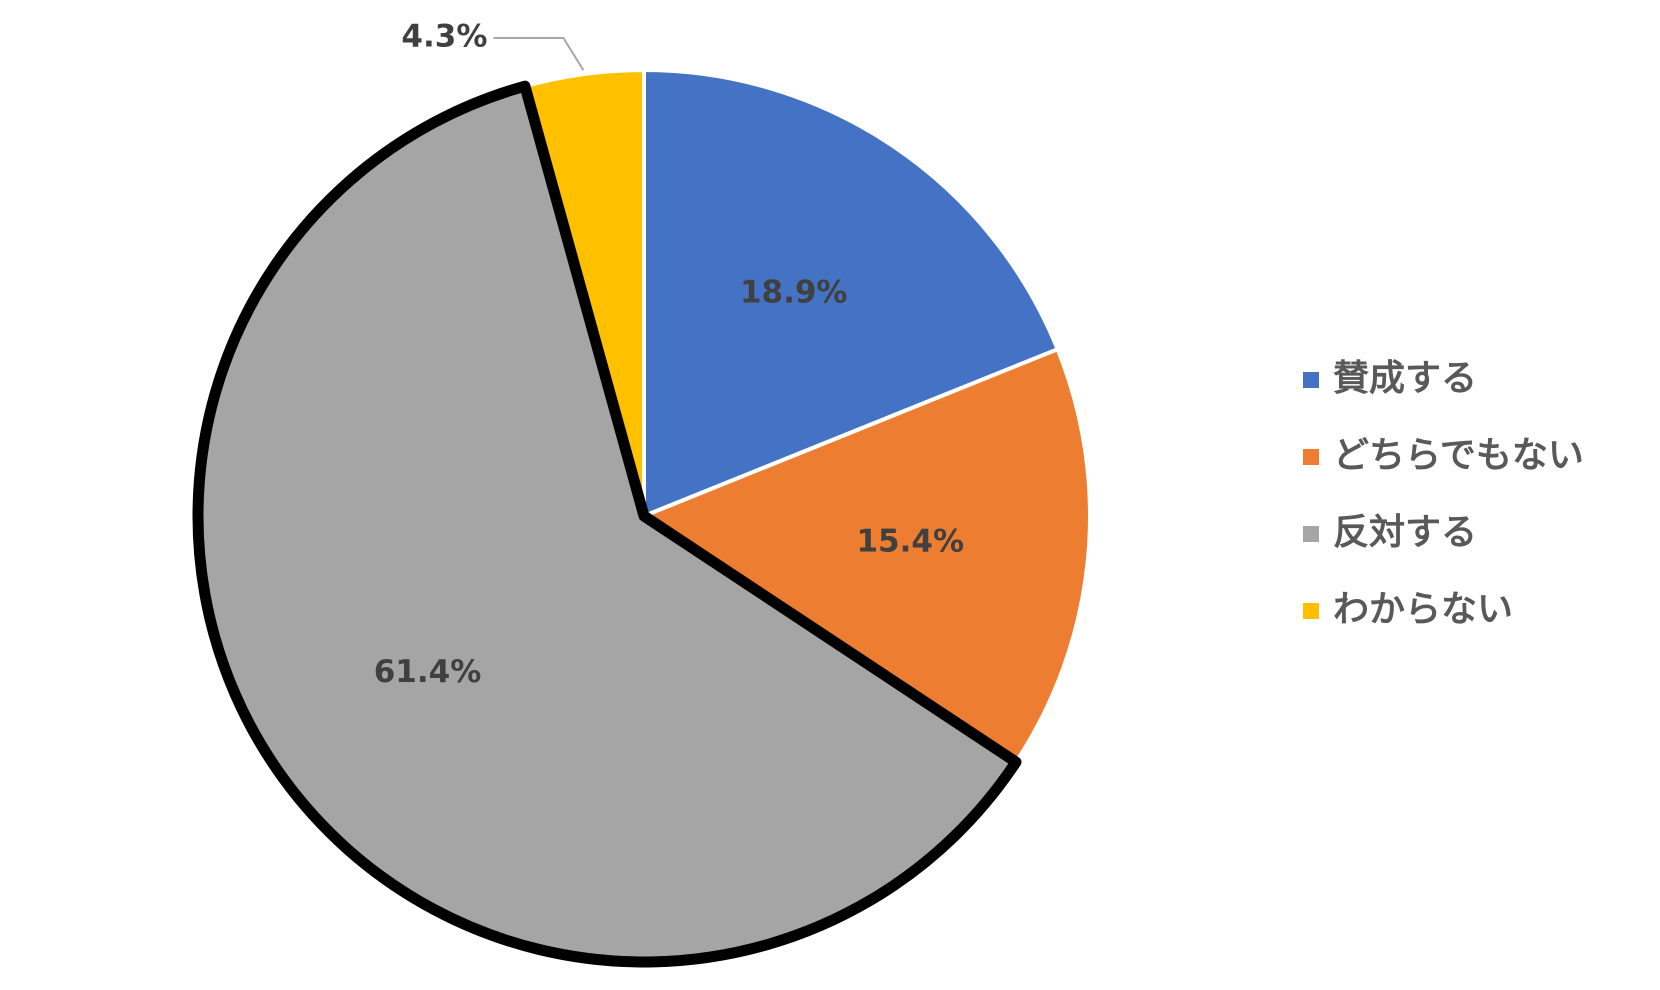 This screenshot has width=1660, height=990. I want to click on value-label: 61.4%, so click(428, 672).